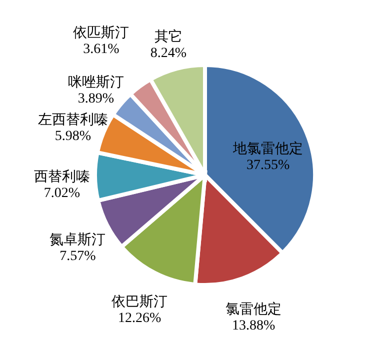 This screenshot has height=347, width=382. Describe the element at coordinates (254, 310) in the screenshot. I see `slice-label: 氯雷他定` at that location.